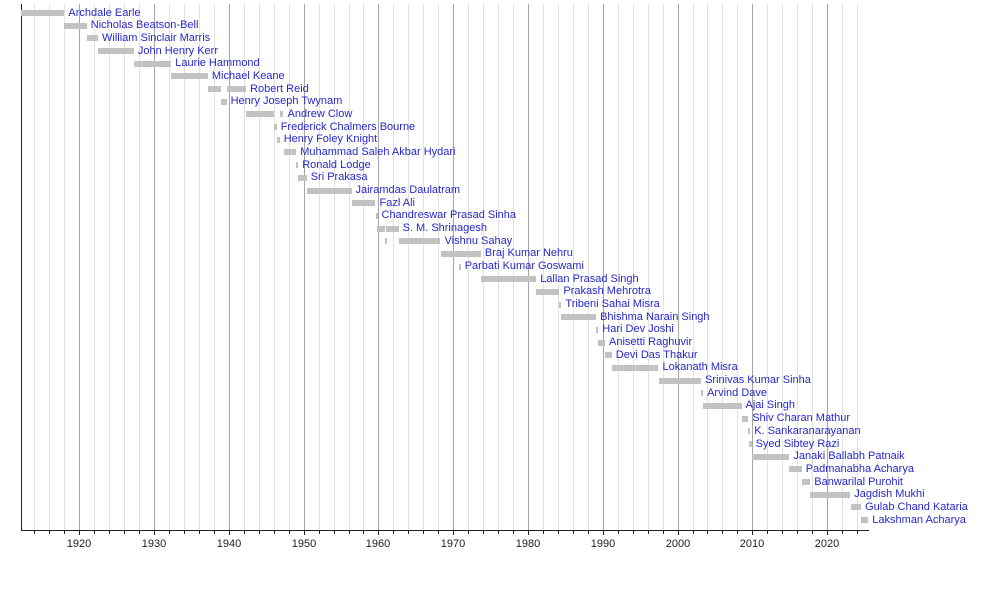  I want to click on person-name-link: Jairamdas Daulatram, so click(408, 190).